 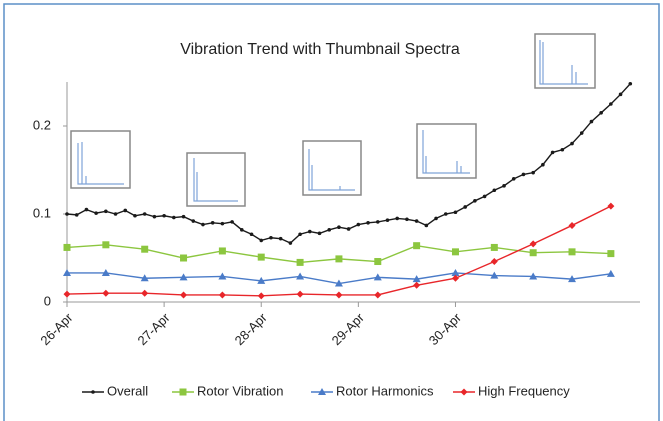 I want to click on y-tick-label: 0, so click(x=47, y=300).